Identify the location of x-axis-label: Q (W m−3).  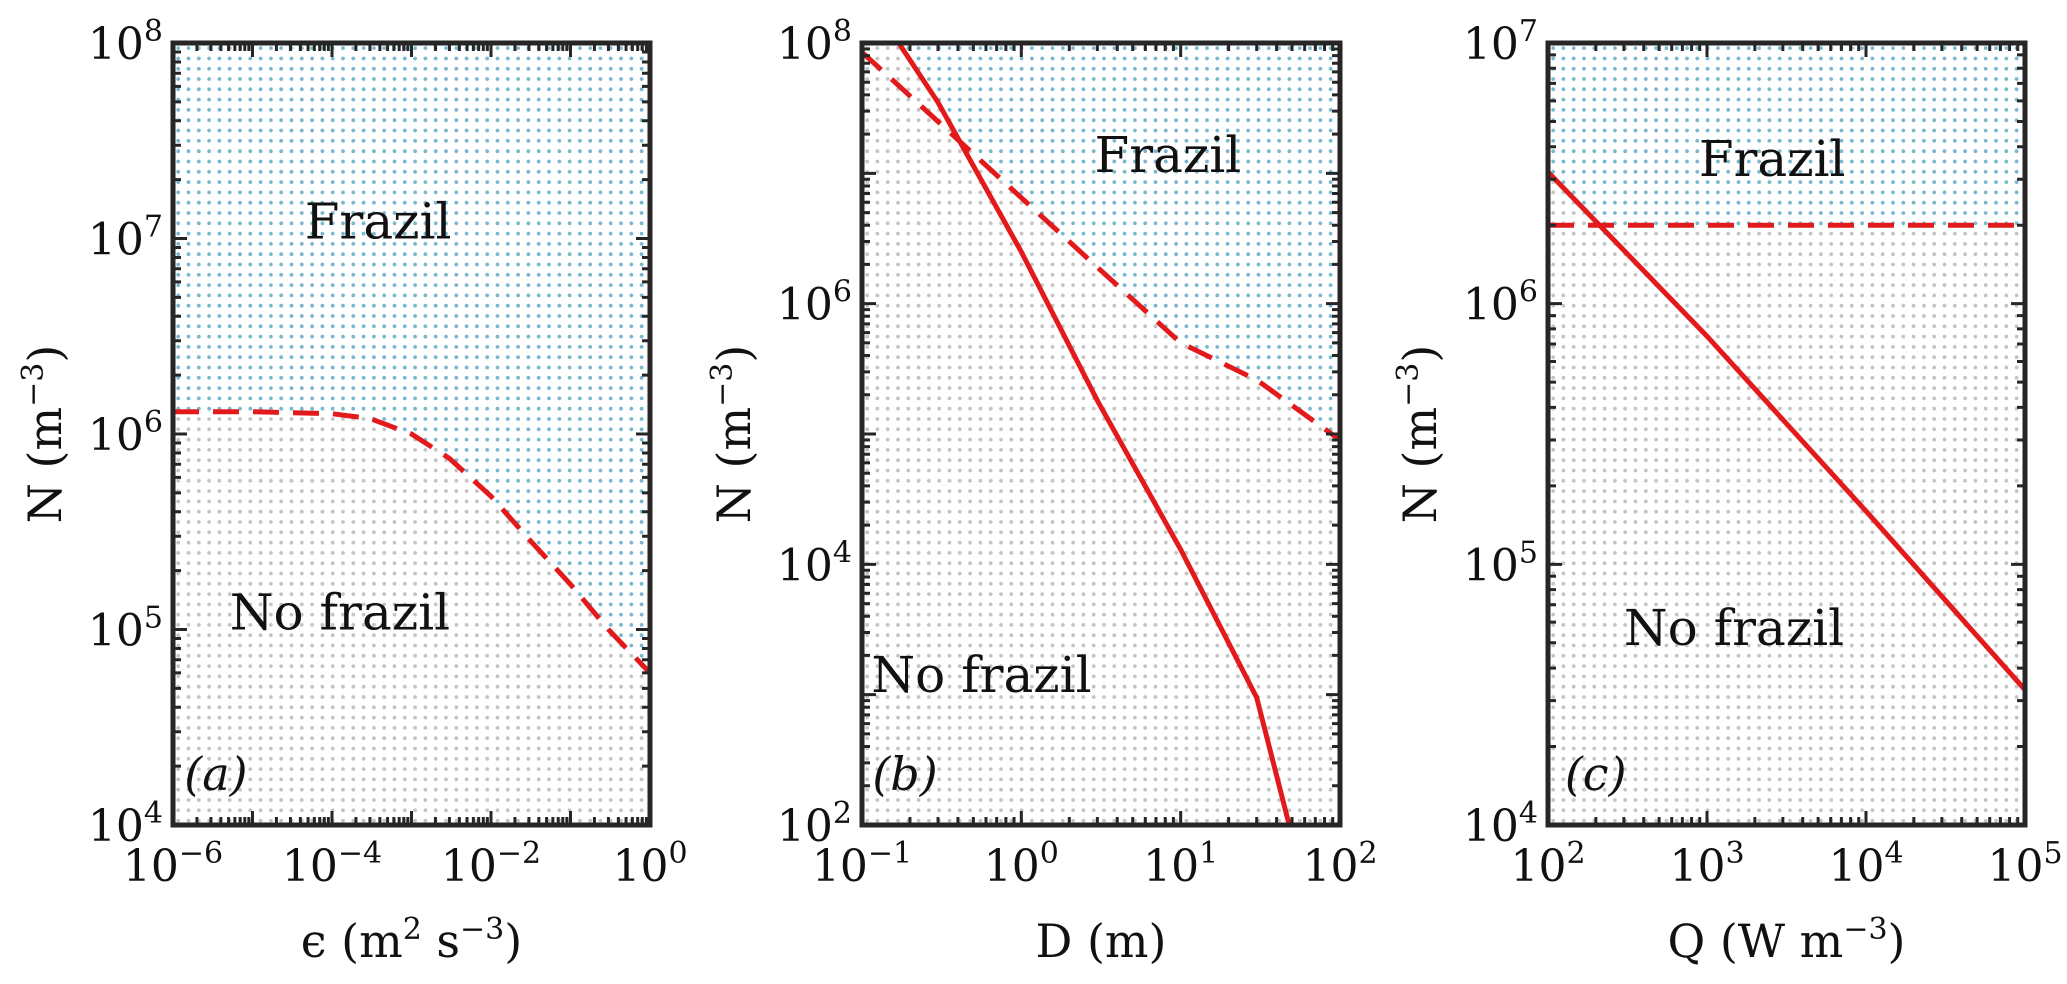
(1787, 940).